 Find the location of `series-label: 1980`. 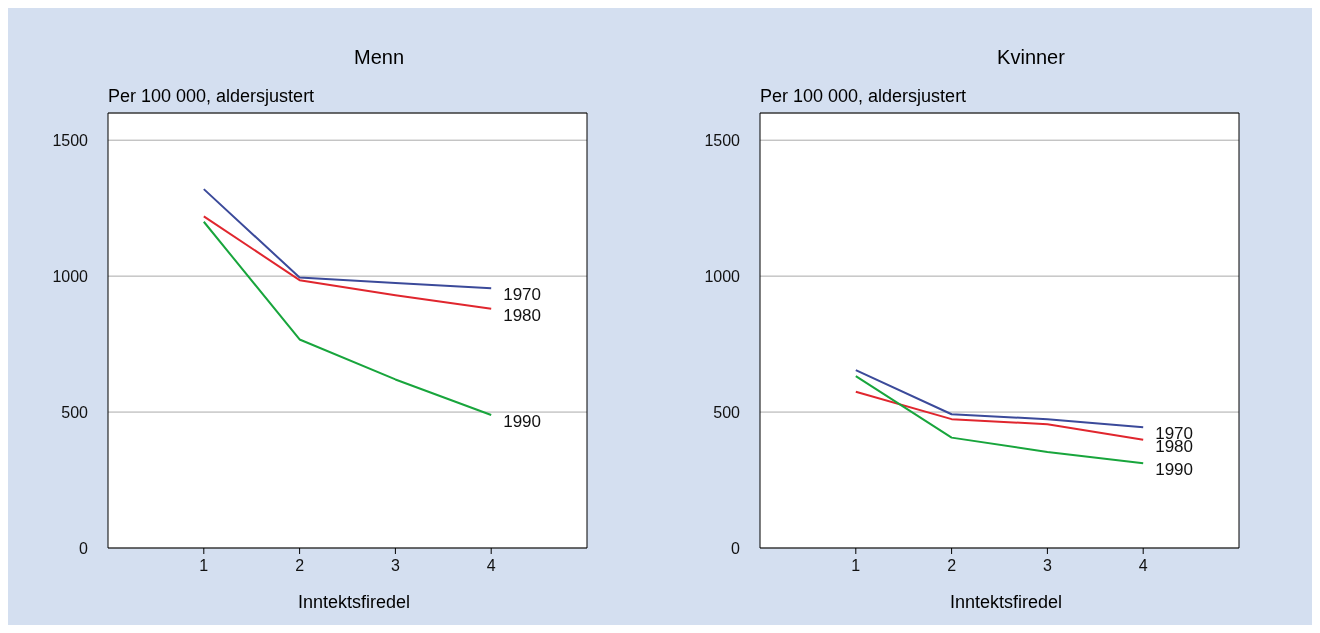

series-label: 1980 is located at coordinates (522, 315).